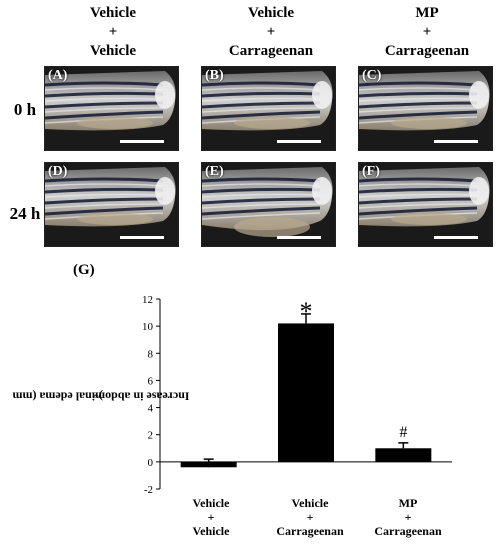 The height and width of the screenshot is (546, 500). Describe the element at coordinates (403, 432) in the screenshot. I see `significance-mark: #` at that location.